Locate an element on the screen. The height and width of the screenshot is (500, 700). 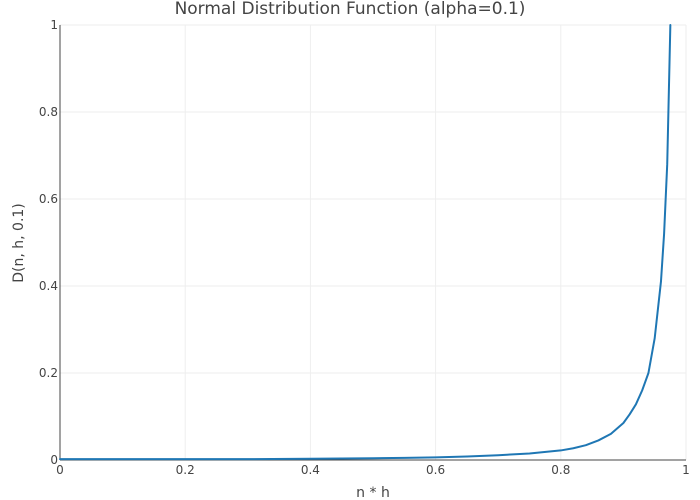
x-tick-label: 0.2 is located at coordinates (185, 470).